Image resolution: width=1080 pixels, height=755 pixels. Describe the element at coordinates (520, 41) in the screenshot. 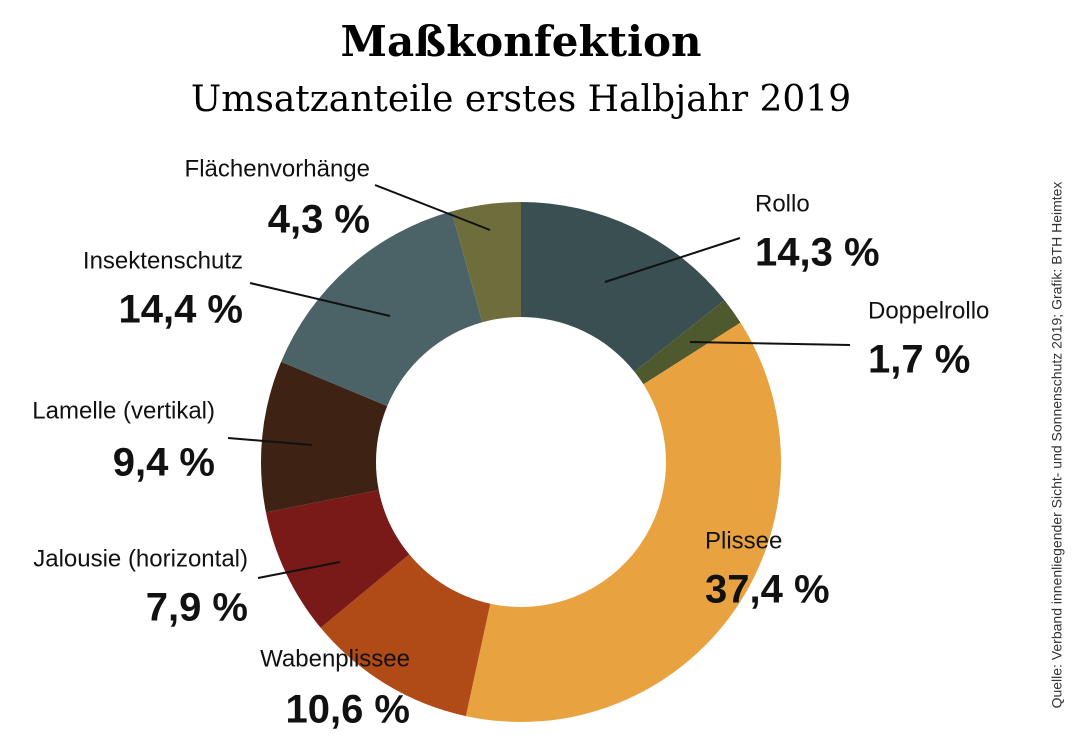

I see `chart-title: Maßkonfektion` at that location.